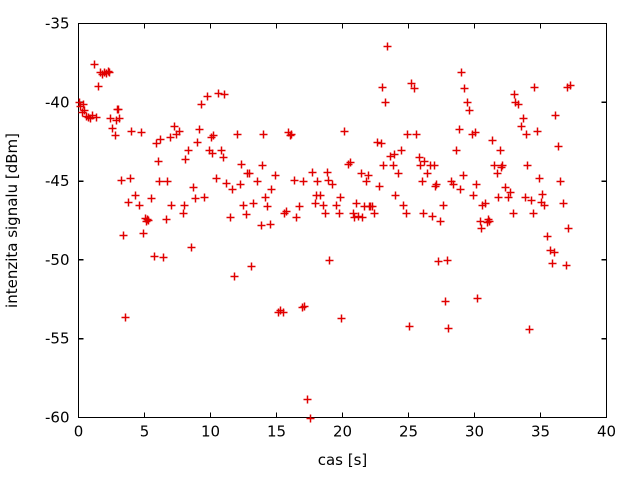 The height and width of the screenshot is (480, 640). Describe the element at coordinates (12, 220) in the screenshot. I see `y-axis-title: intenzita signalu [dBm]` at that location.